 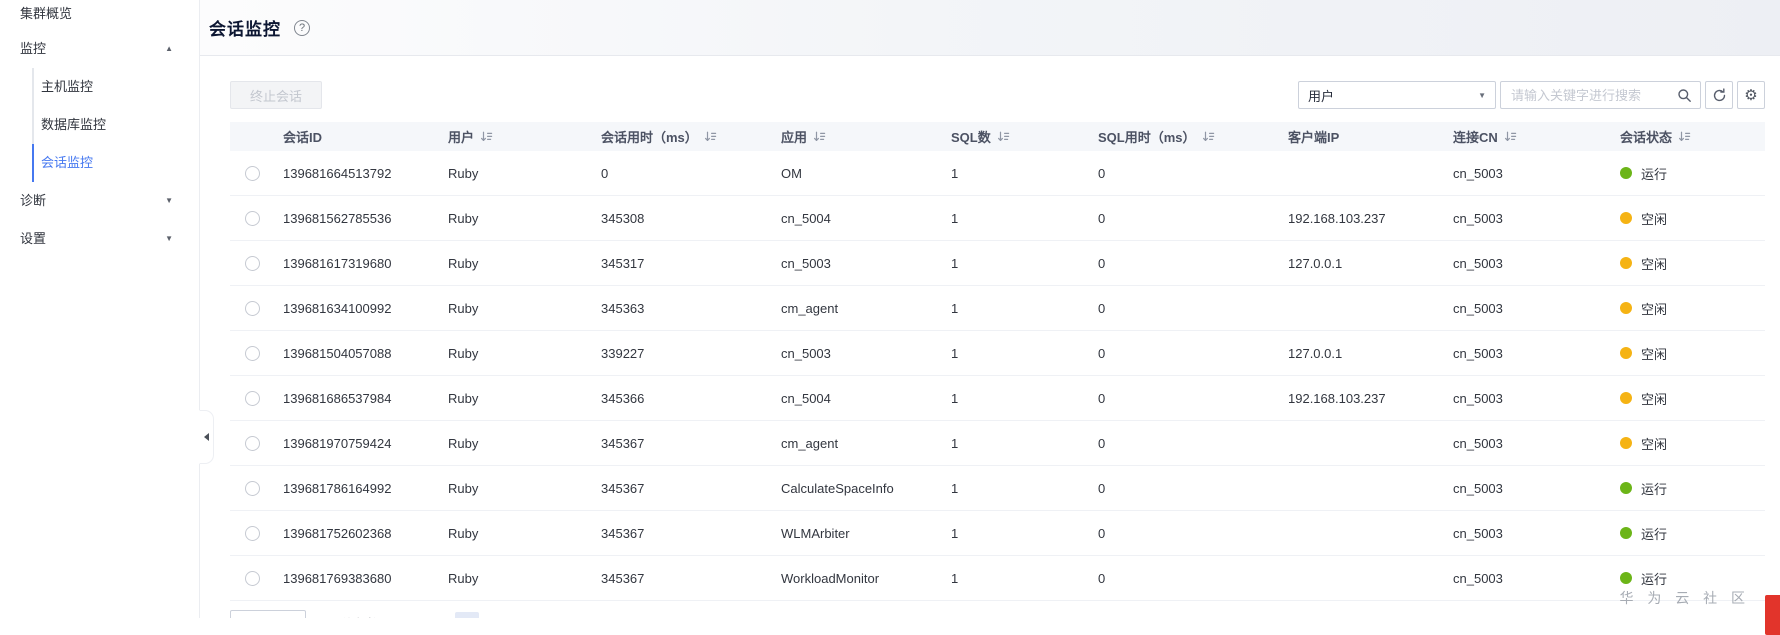 I want to click on cell-session-id: 139681970759424, so click(x=337, y=443).